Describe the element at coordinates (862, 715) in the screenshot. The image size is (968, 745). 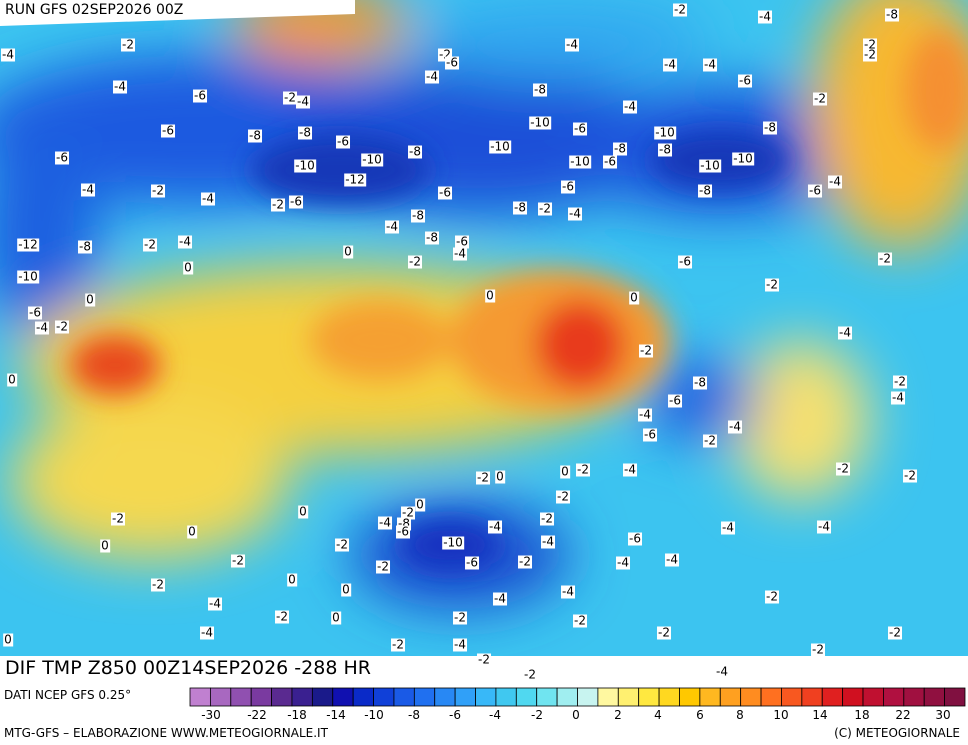
I see `colorbar-label: 18` at that location.